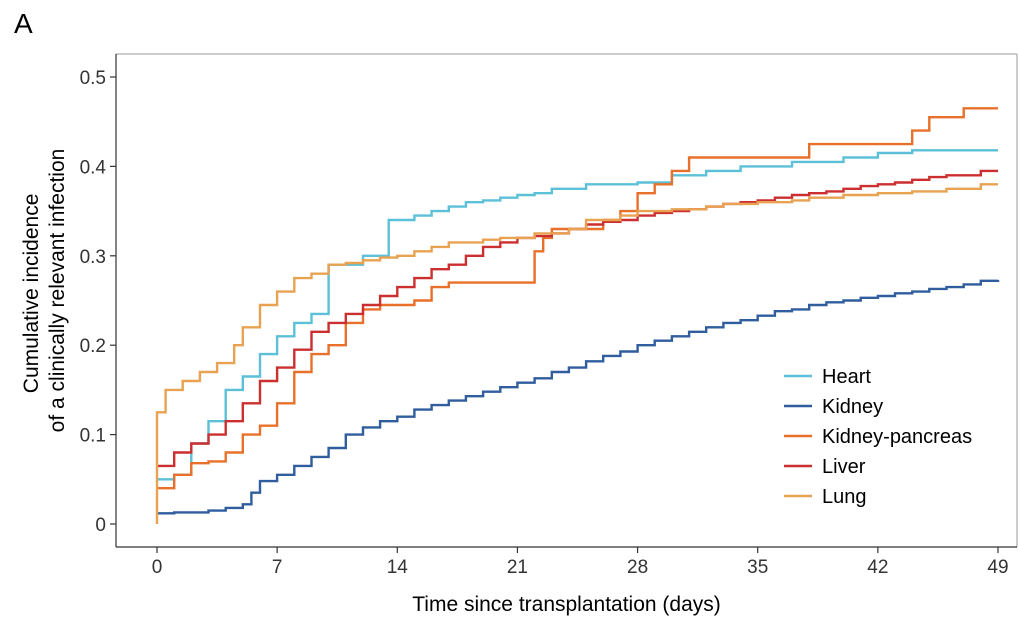 This screenshot has width=1019, height=617. I want to click on y-axis-title-line-1: Cumulative incidence, so click(31, 294).